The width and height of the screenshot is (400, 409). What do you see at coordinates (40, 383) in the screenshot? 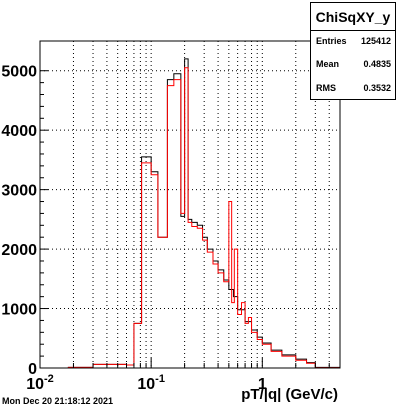
I see `x-tick-label: 10⁻²` at bounding box center [40, 383].